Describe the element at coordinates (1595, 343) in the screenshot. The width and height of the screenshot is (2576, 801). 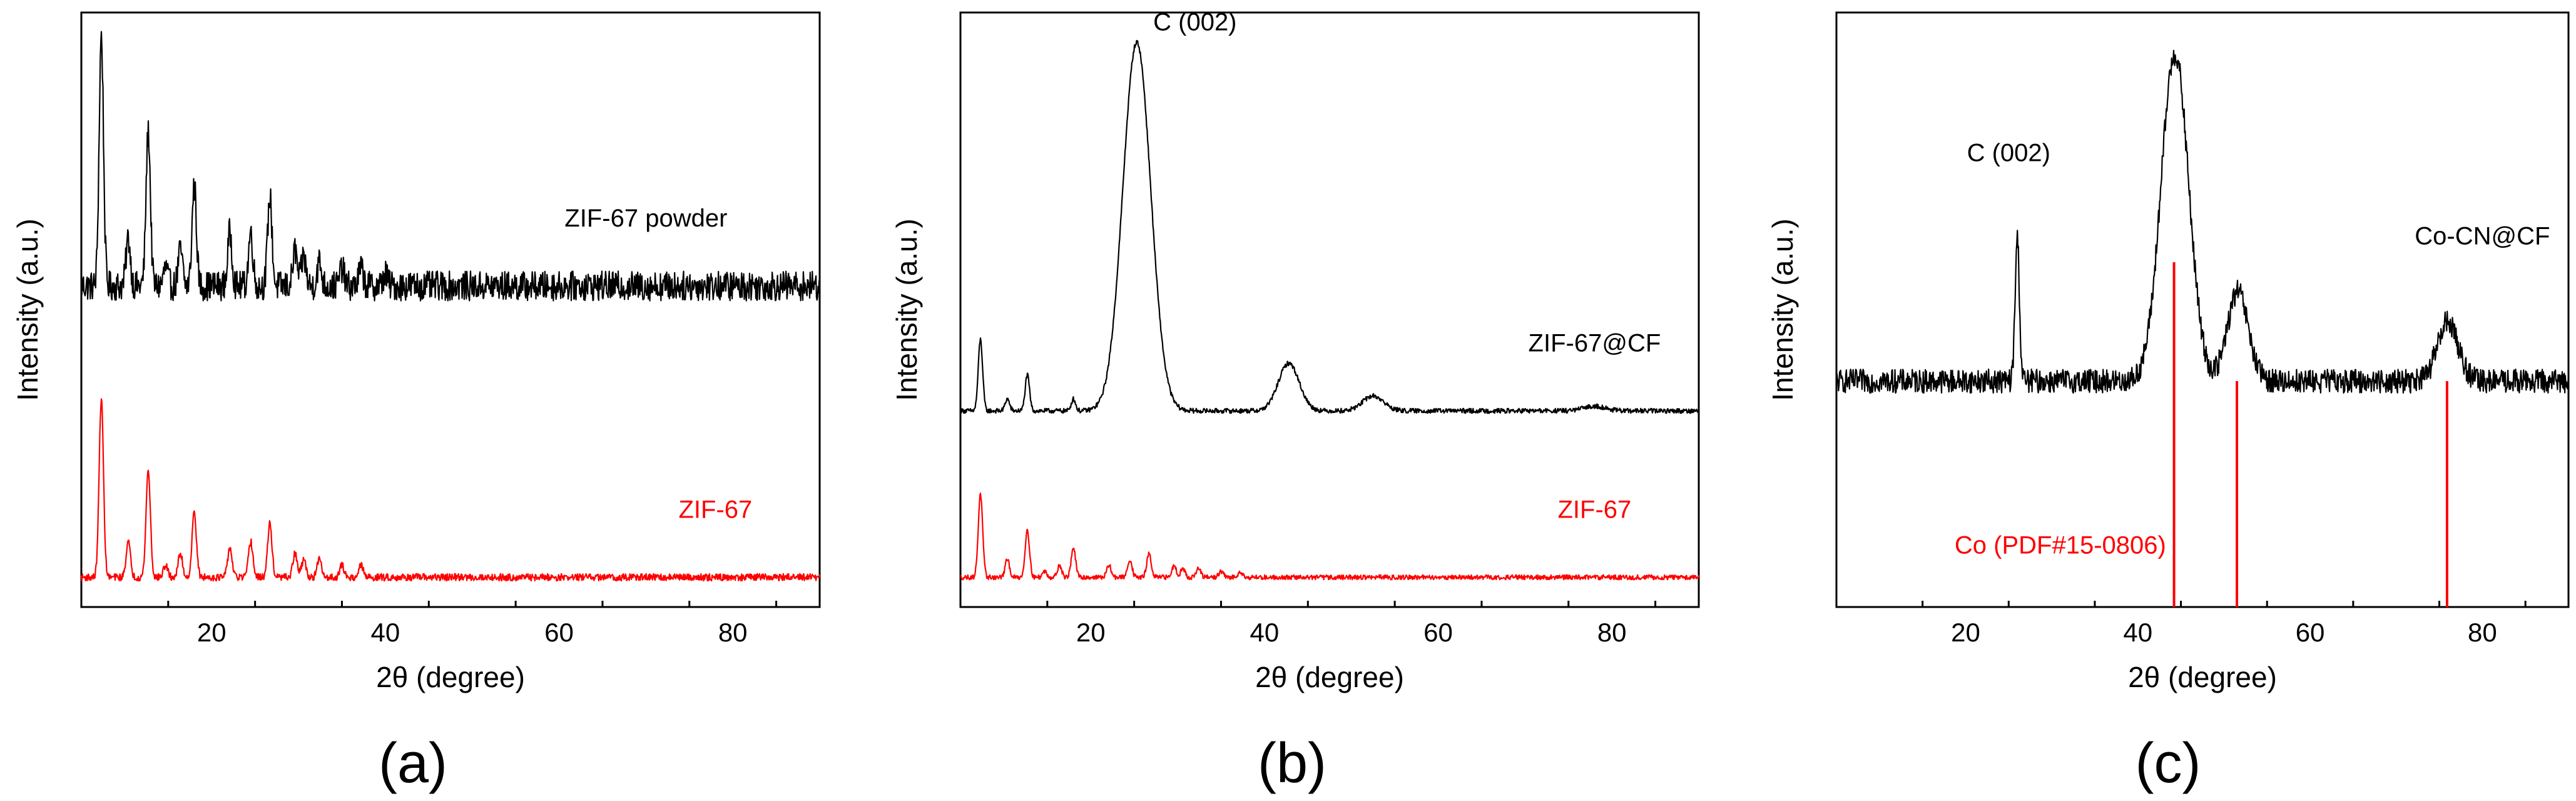
I see `annotation-zif-67-cf: ZIF-67@CF` at that location.